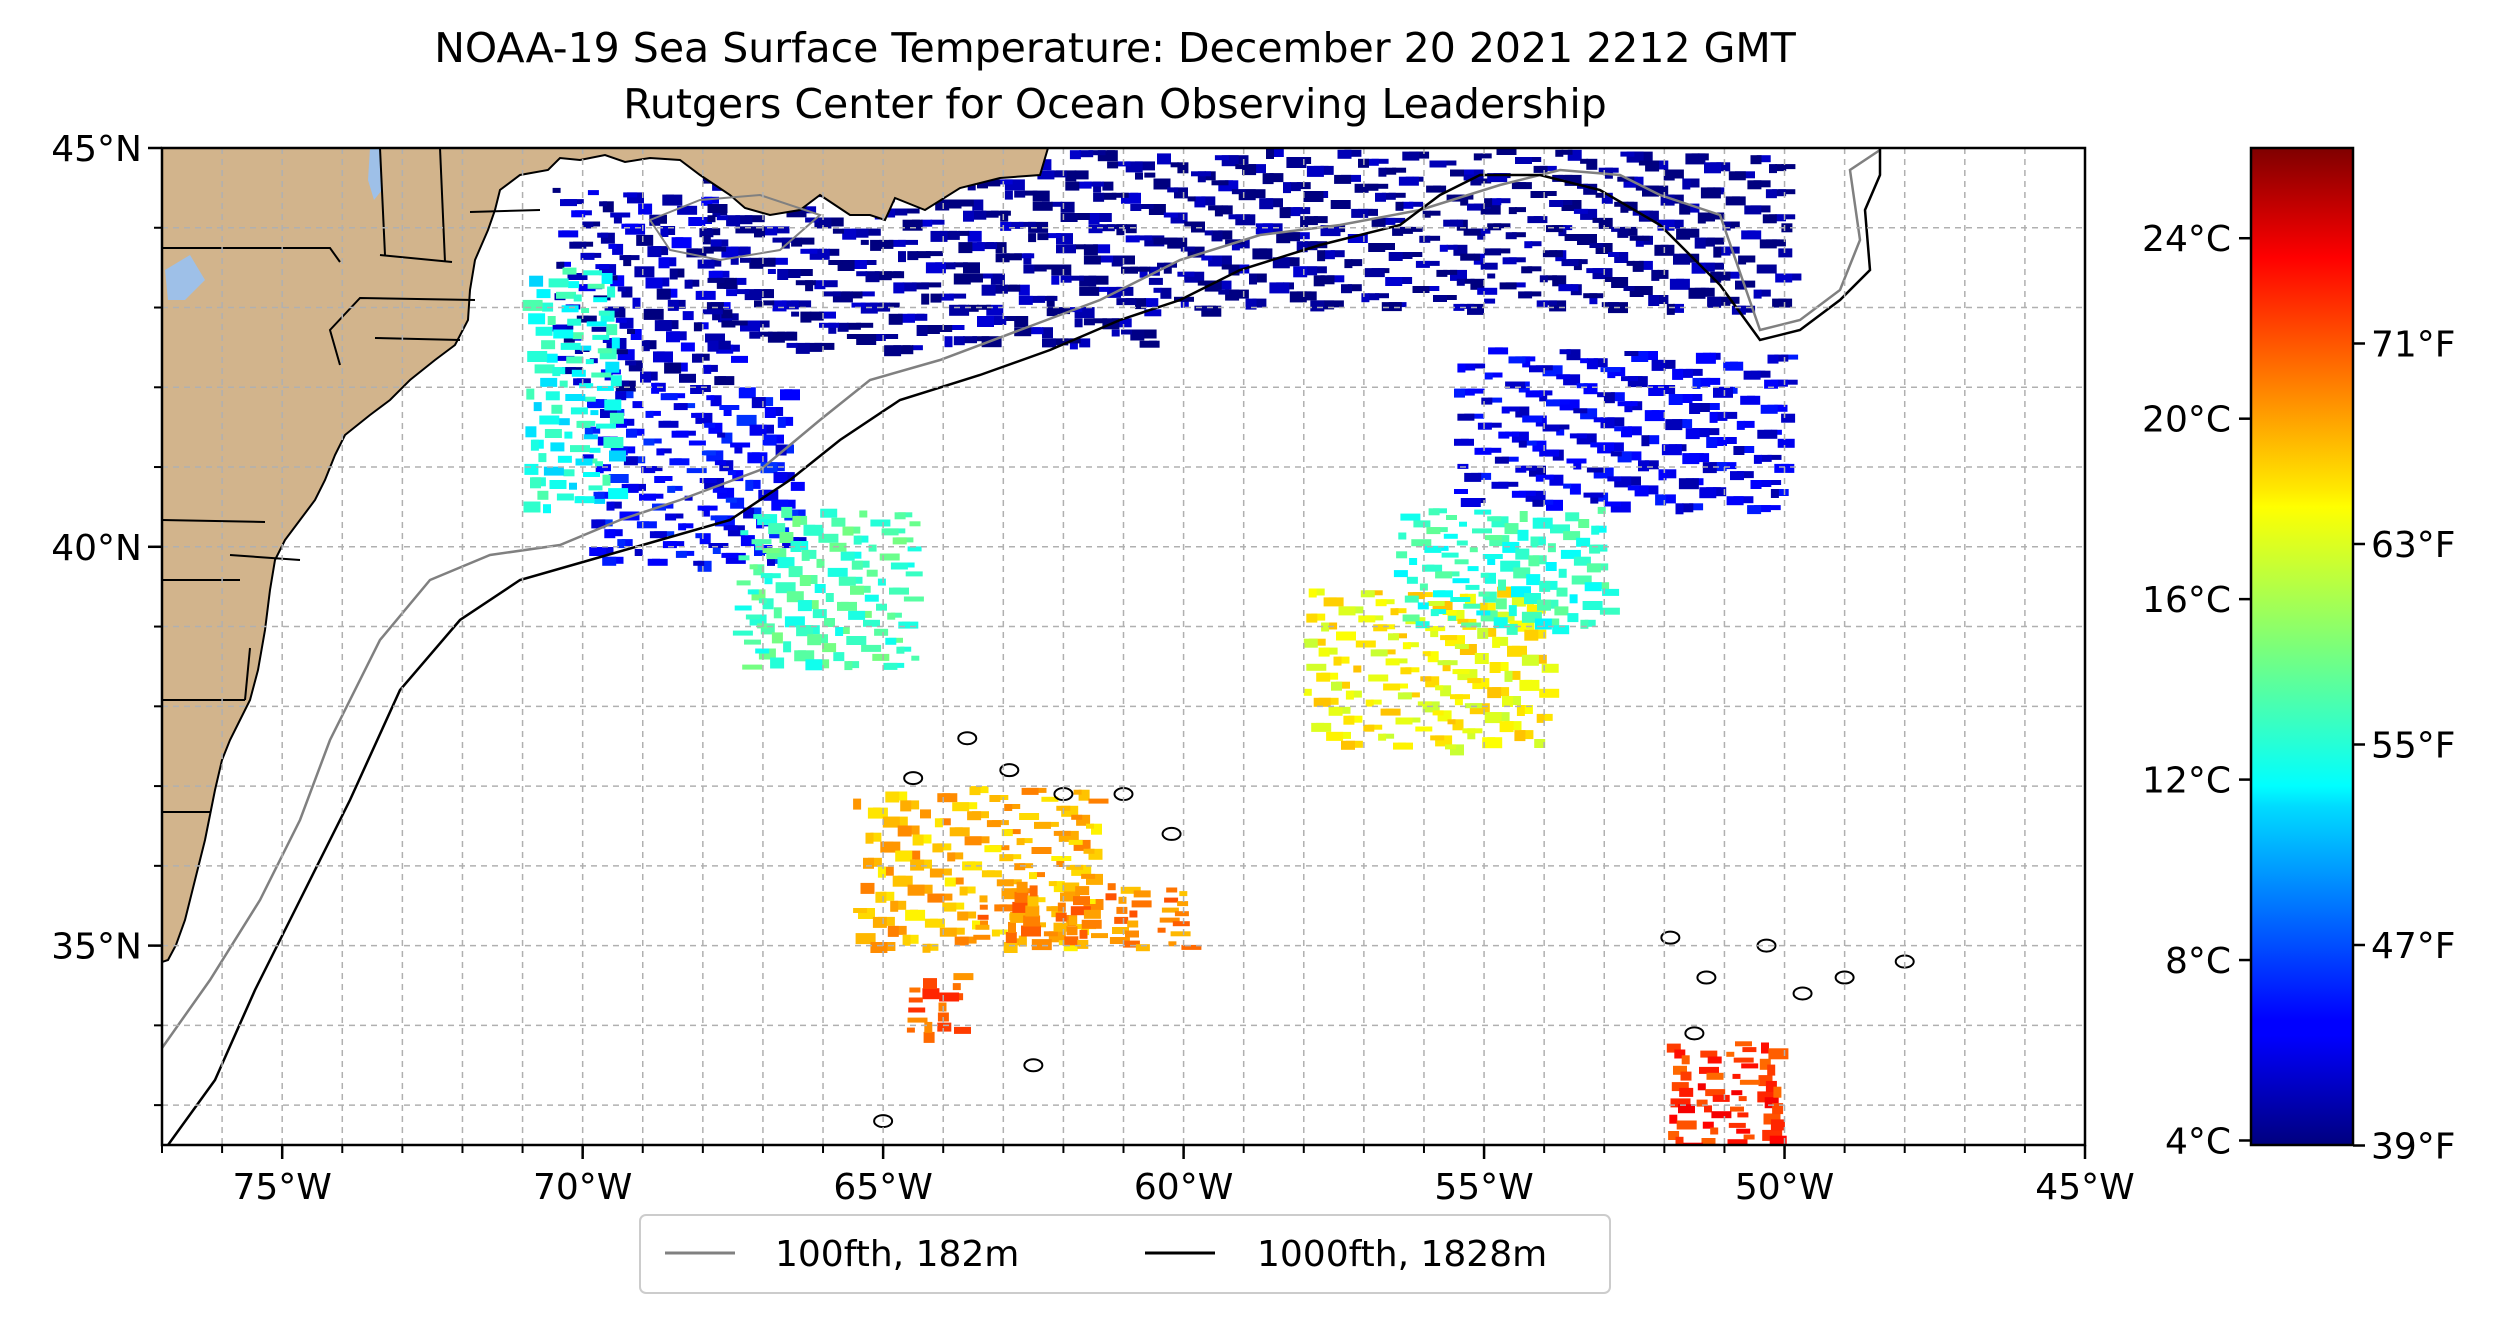 The height and width of the screenshot is (1318, 2502). I want to click on fahrenheit-tick-label: 63°F, so click(2413, 545).